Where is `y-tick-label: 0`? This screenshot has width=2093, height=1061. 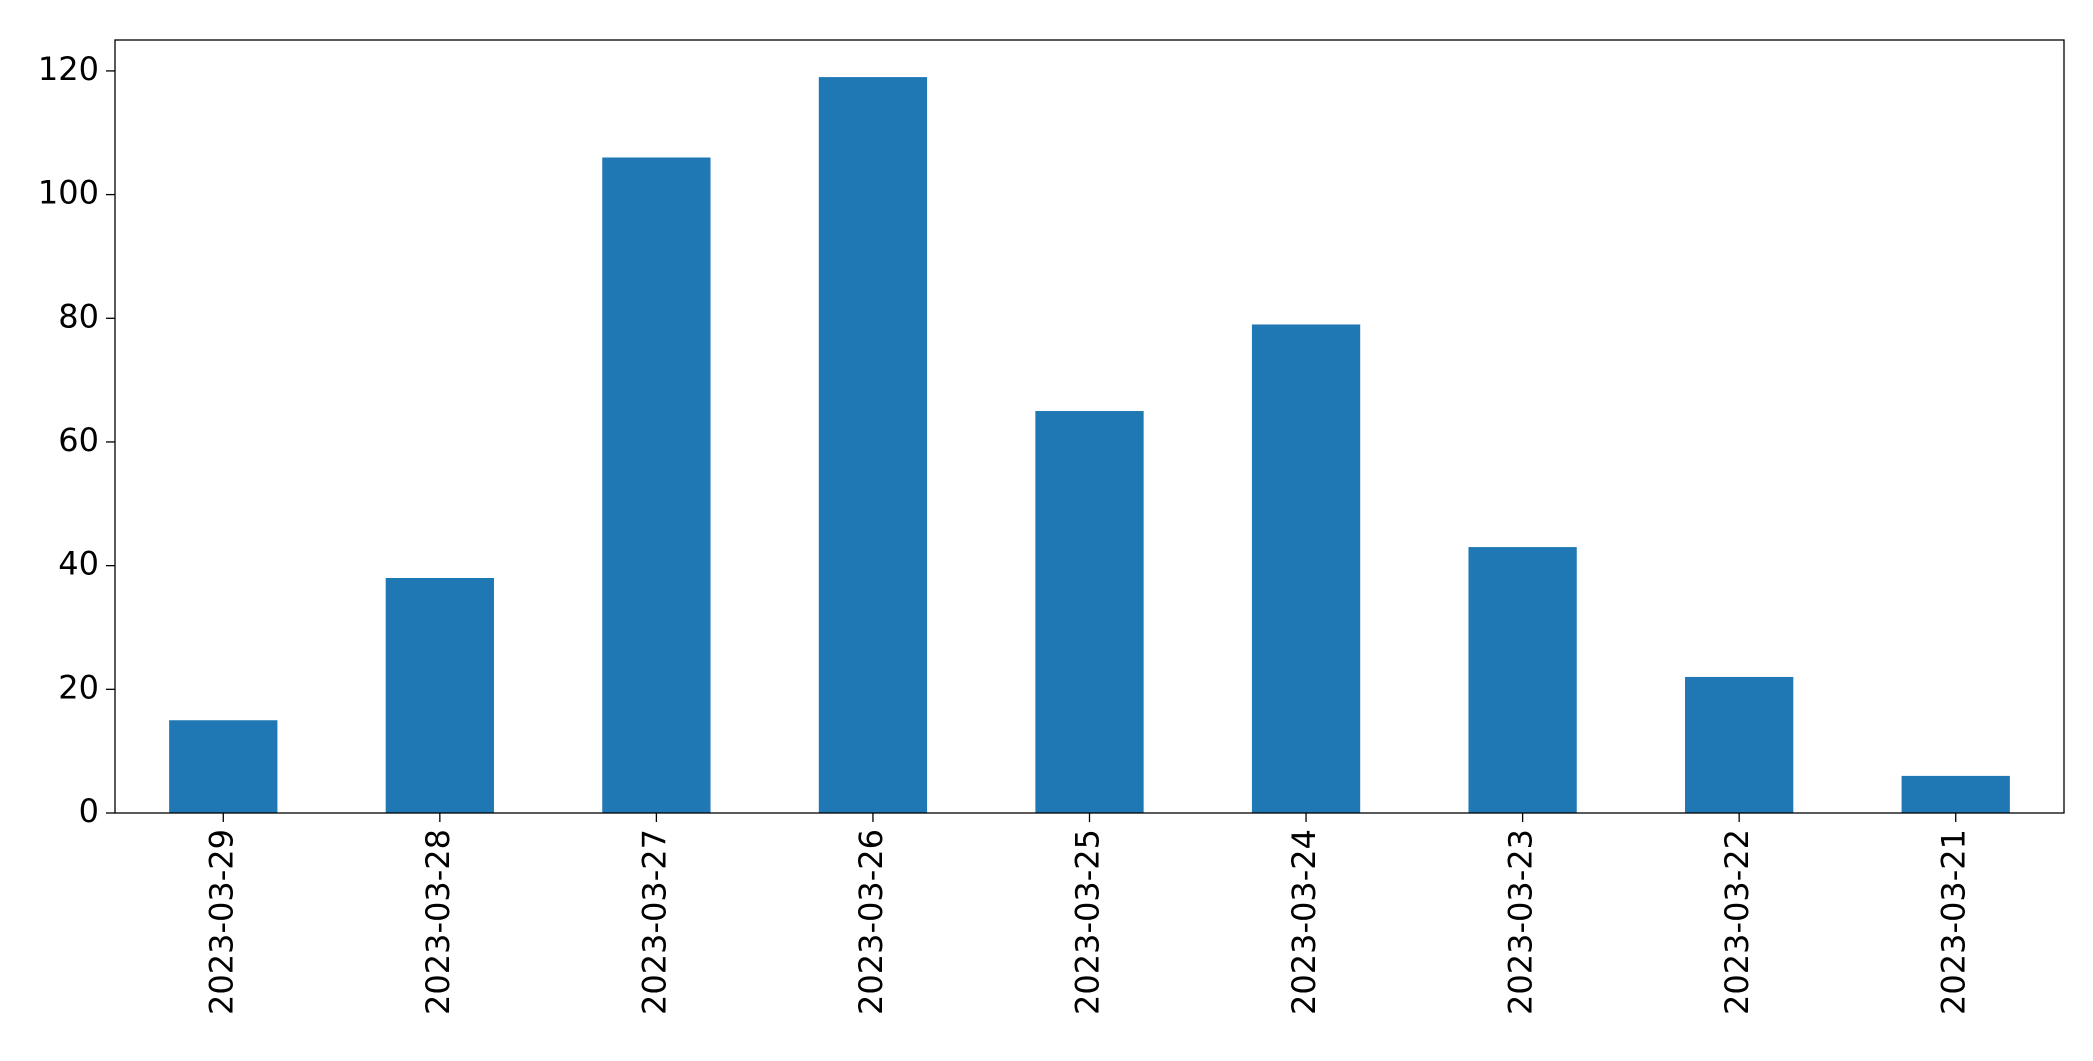 y-tick-label: 0 is located at coordinates (89, 811).